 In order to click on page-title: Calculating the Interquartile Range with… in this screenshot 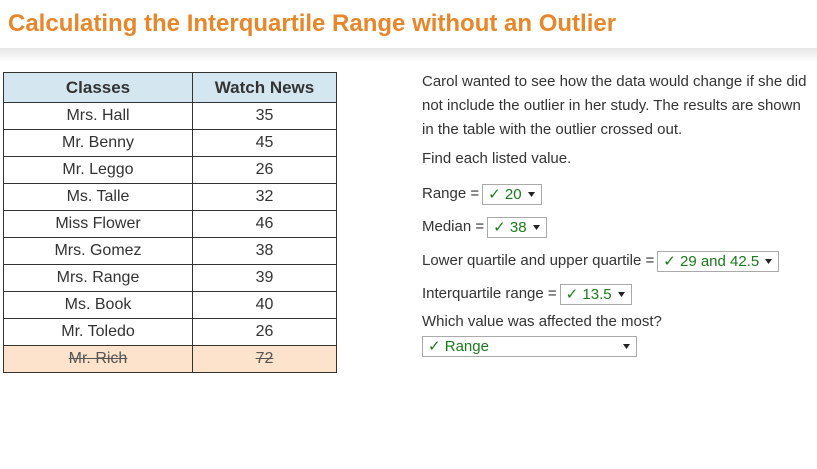, I will do `click(312, 23)`.